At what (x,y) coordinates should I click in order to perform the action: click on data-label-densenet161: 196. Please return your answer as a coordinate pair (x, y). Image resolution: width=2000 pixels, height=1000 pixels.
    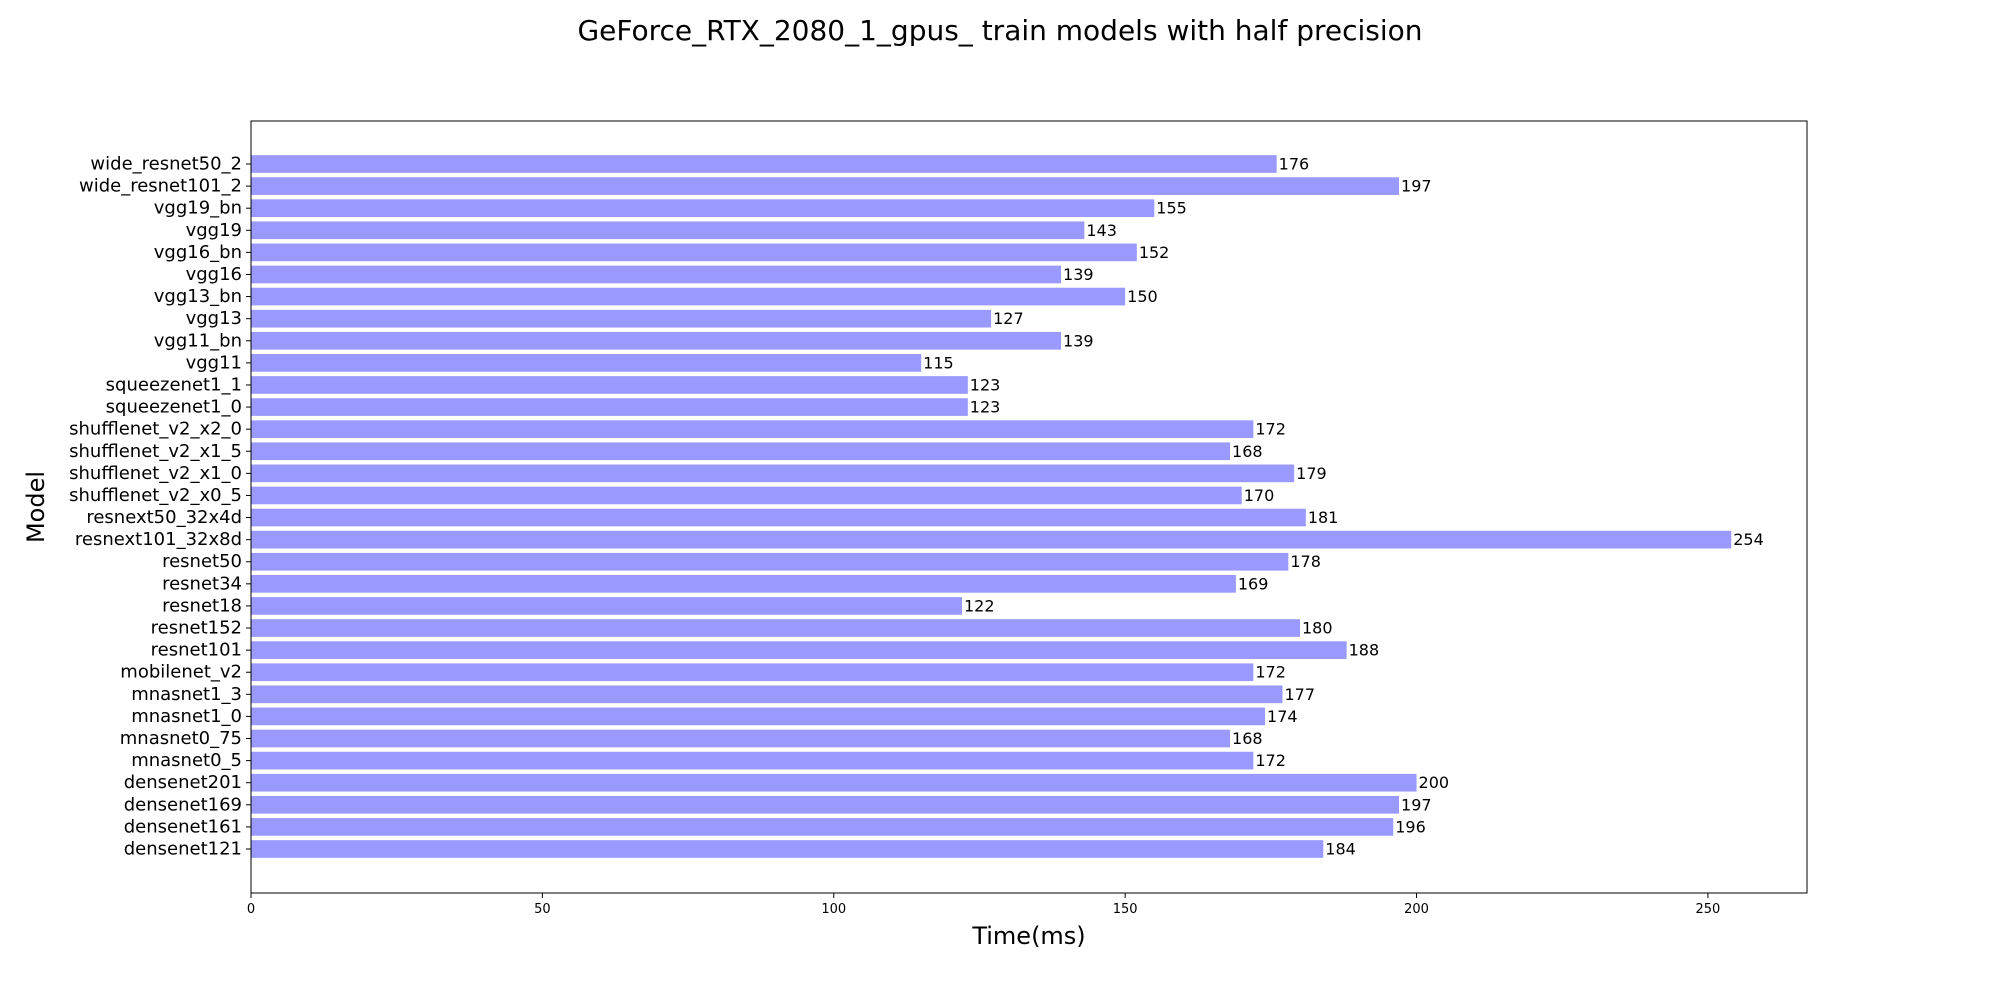
    Looking at the image, I should click on (1410, 826).